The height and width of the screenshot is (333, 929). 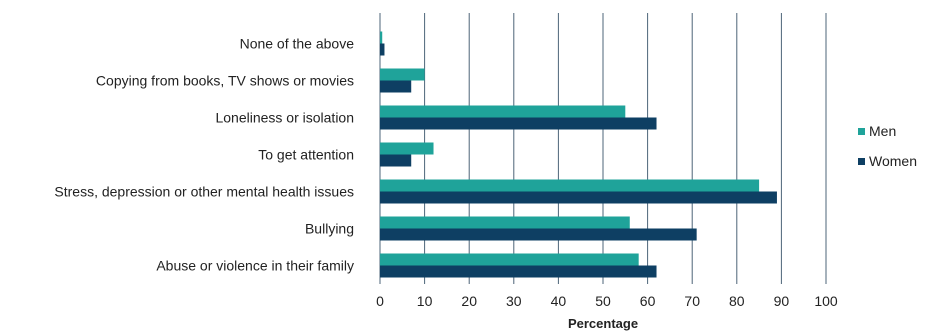 I want to click on x-tick-label: 80, so click(x=737, y=301).